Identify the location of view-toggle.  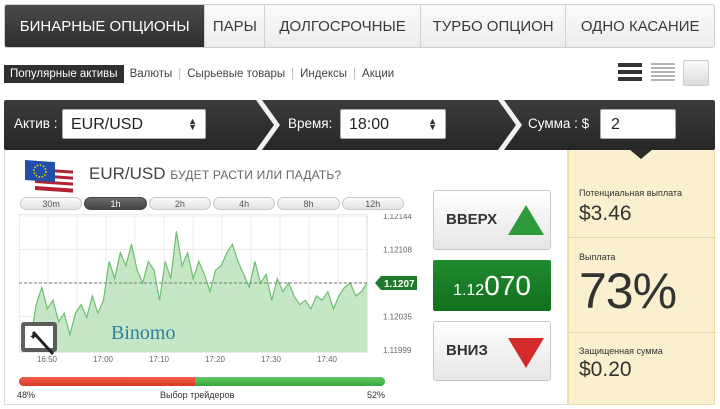
(663, 73).